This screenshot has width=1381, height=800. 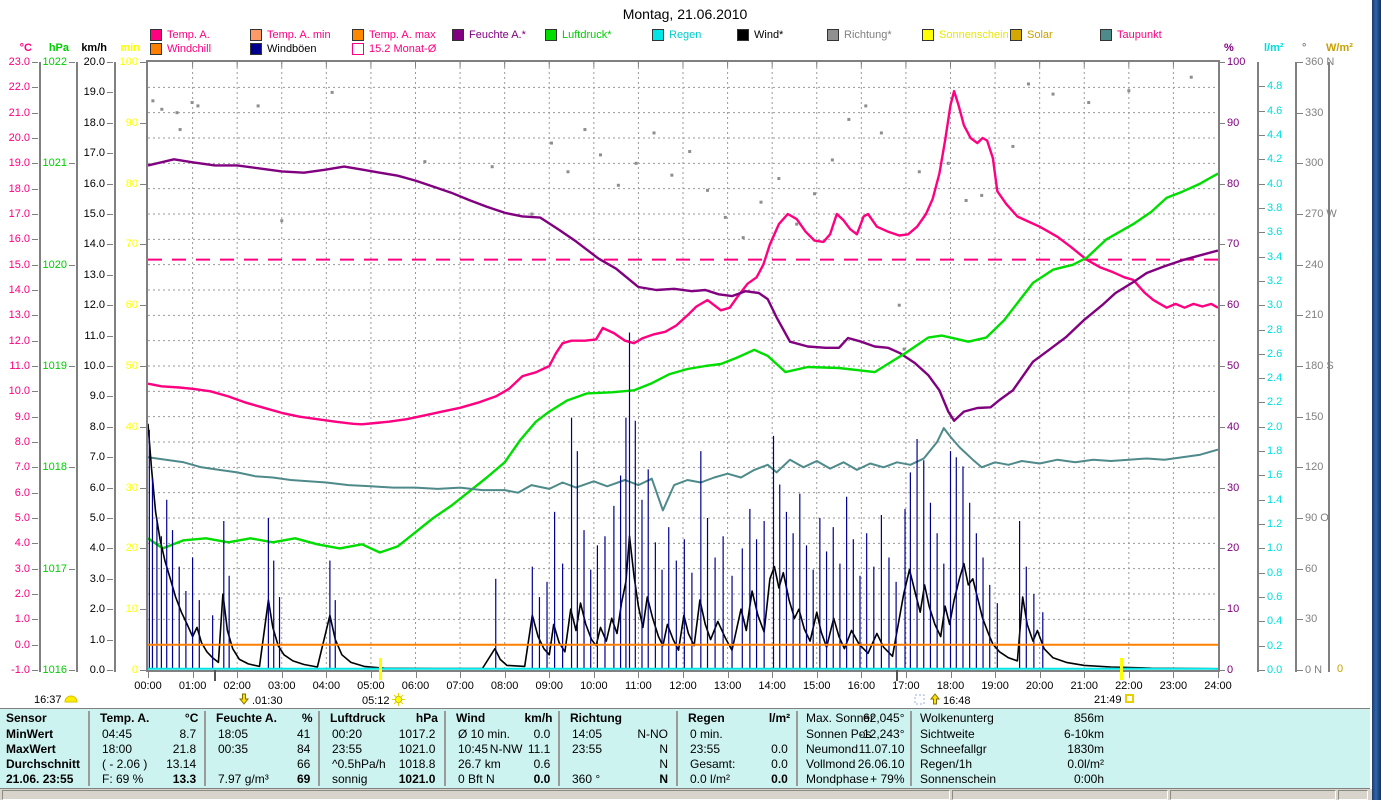 What do you see at coordinates (19, 264) in the screenshot?
I see `axis-tick-label: 15.0` at bounding box center [19, 264].